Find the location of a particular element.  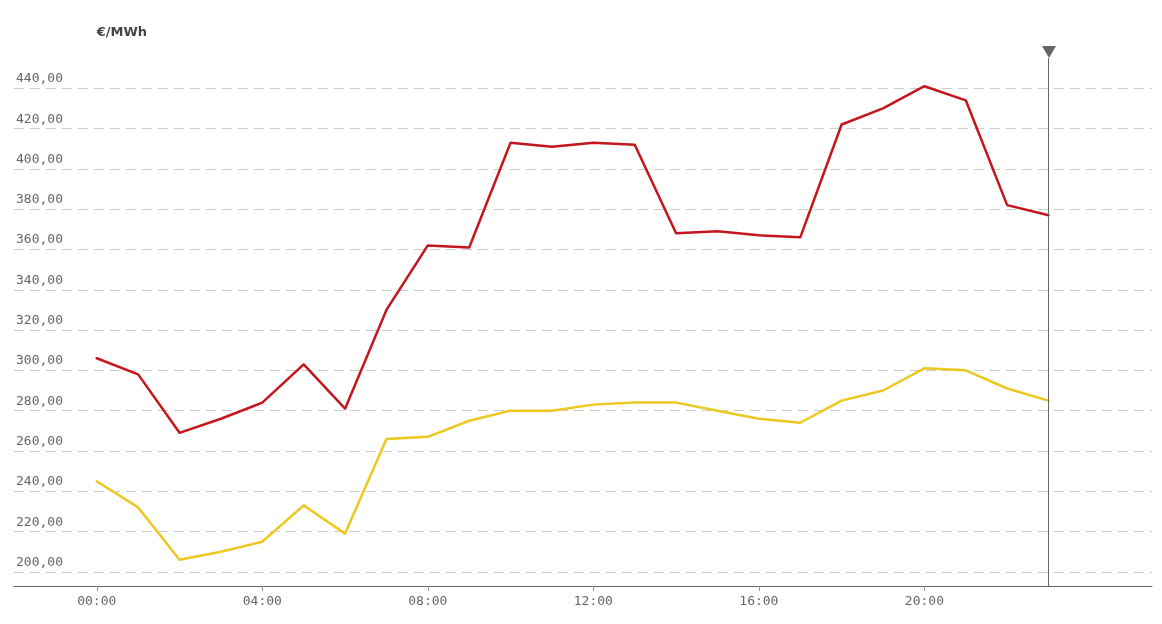

y-tick-label: 220,00 is located at coordinates (39, 521).